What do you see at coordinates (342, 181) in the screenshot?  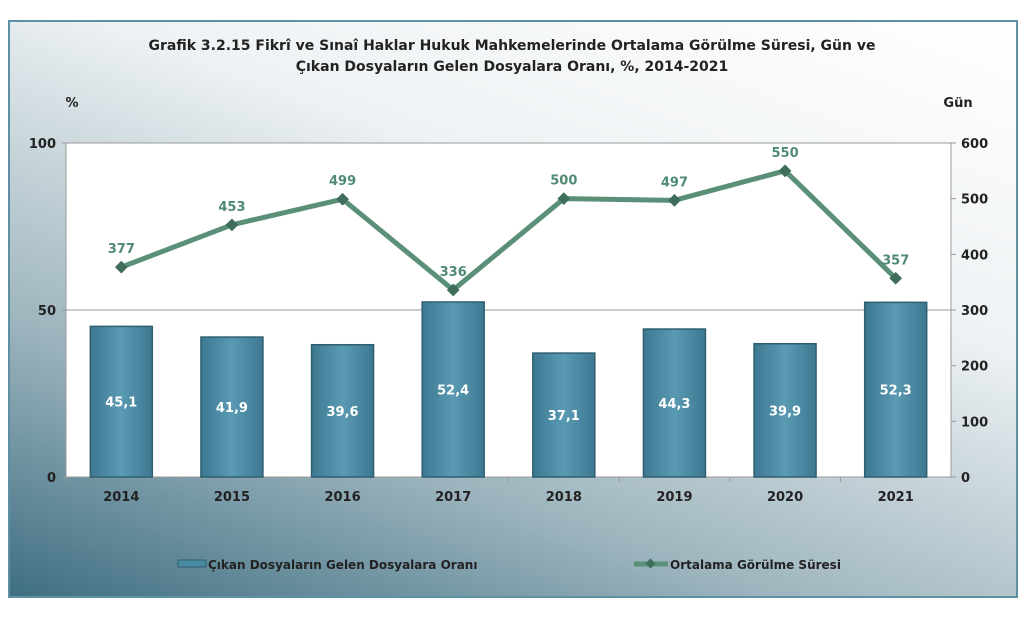 I see `line-label-2016: 499` at bounding box center [342, 181].